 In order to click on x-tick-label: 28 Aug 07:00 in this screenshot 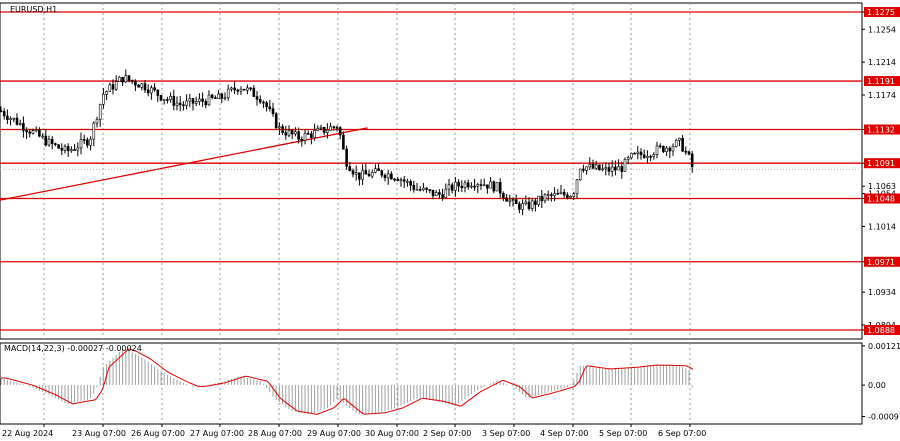, I will do `click(275, 433)`.